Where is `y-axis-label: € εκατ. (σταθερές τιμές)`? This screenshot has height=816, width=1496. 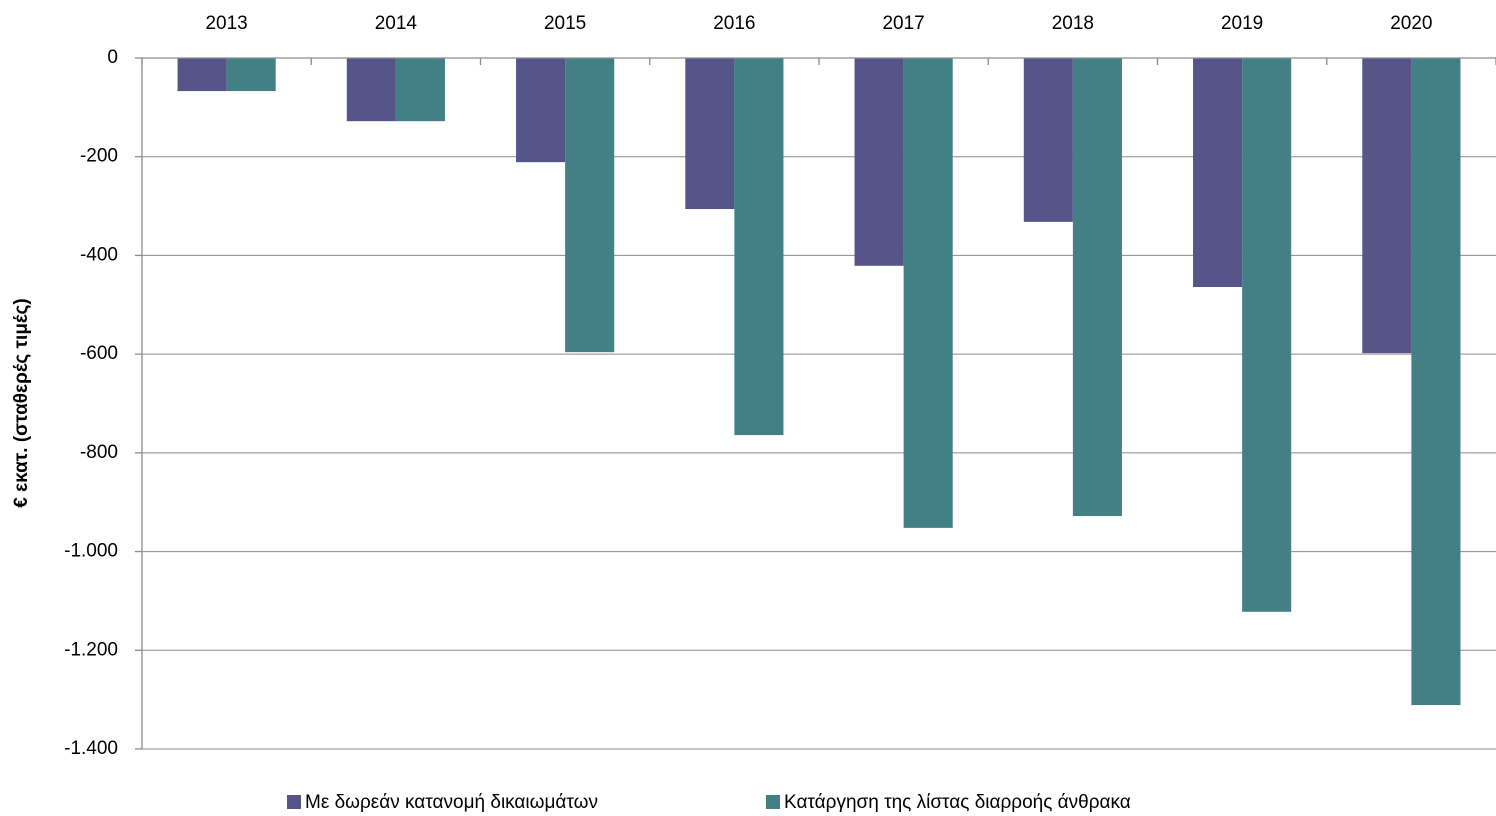 y-axis-label: € εκατ. (σταθερές τιμές) is located at coordinates (21, 402).